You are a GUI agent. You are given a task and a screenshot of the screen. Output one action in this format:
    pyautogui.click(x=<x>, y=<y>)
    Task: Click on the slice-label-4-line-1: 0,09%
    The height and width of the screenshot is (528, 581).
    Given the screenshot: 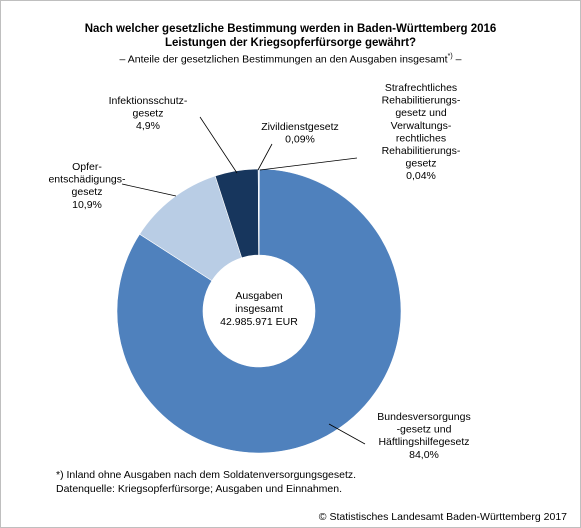 What is the action you would take?
    pyautogui.click(x=300, y=140)
    